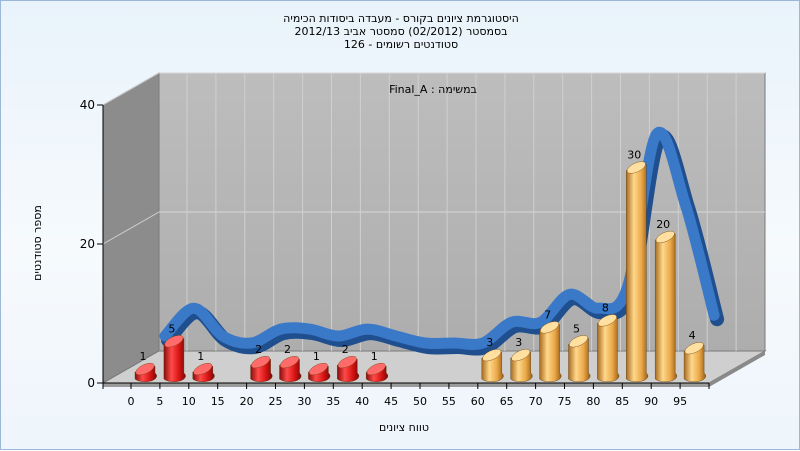  I want to click on floor-right-edge, so click(737, 369).